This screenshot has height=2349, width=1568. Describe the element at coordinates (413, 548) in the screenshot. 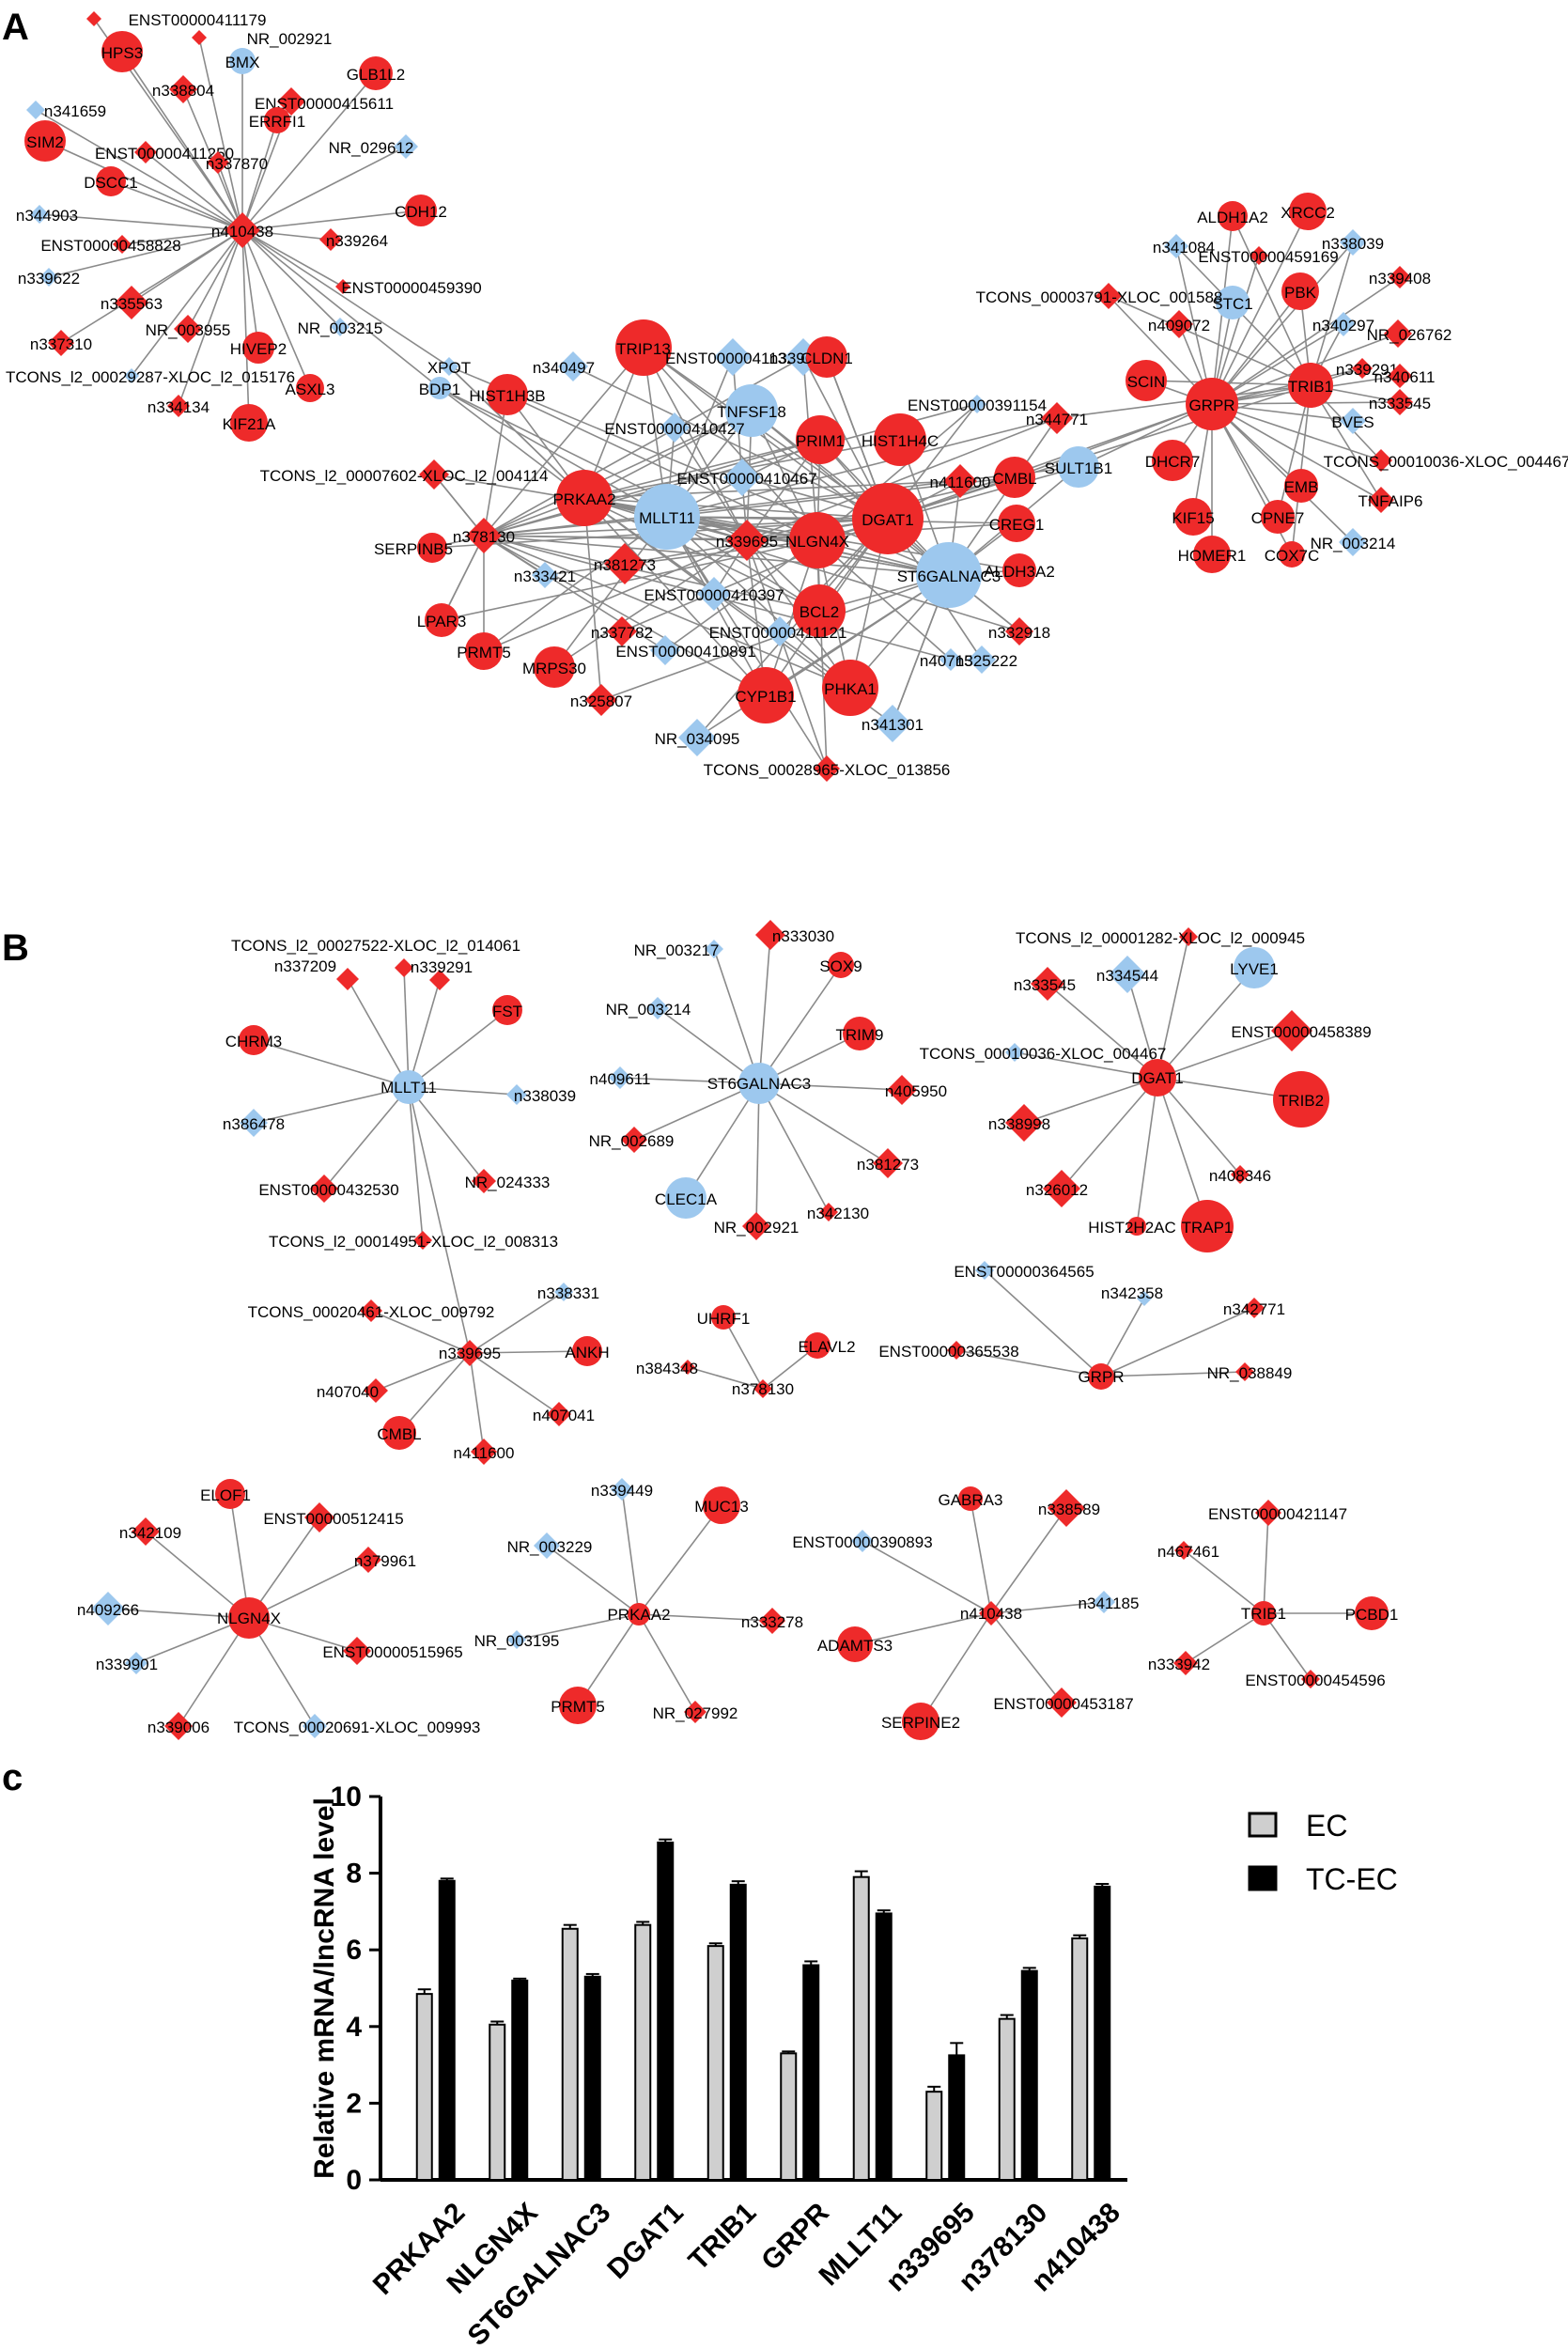

I see `node-serpinb5: SERPINB5` at that location.